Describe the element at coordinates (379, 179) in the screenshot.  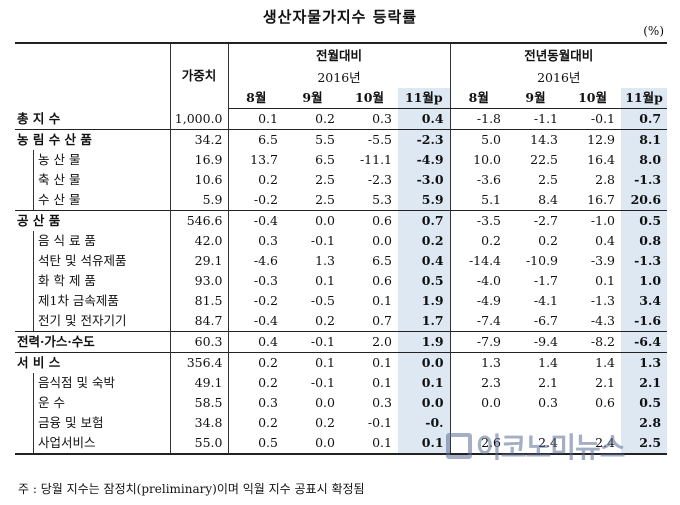
I see `mom-value-cell: -2.3` at that location.